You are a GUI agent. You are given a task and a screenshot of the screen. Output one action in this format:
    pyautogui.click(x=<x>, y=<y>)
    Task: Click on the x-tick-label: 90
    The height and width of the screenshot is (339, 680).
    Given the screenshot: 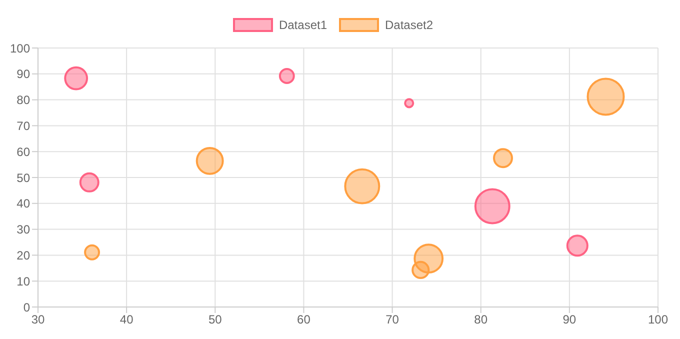 What is the action you would take?
    pyautogui.click(x=569, y=319)
    